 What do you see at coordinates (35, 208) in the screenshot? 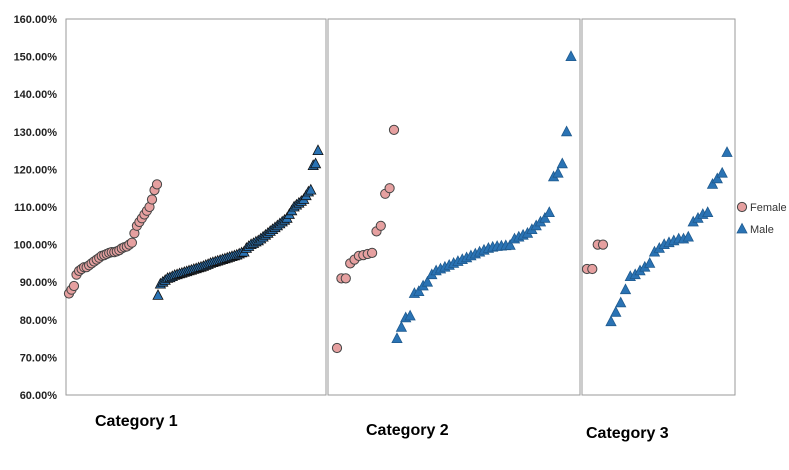
I see `y-tick-label: 110.00%` at bounding box center [35, 208].